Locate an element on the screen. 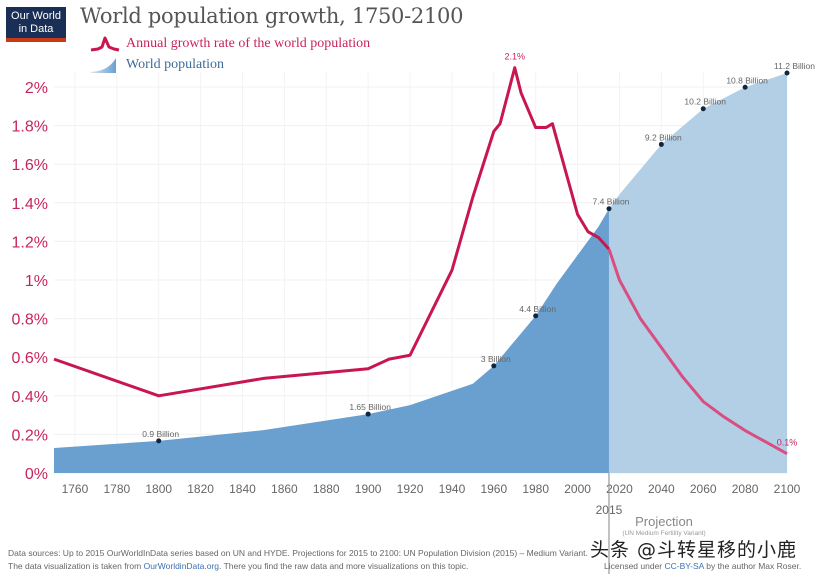 The height and width of the screenshot is (574, 820). population-point-label: 7.4 Billion is located at coordinates (611, 202).